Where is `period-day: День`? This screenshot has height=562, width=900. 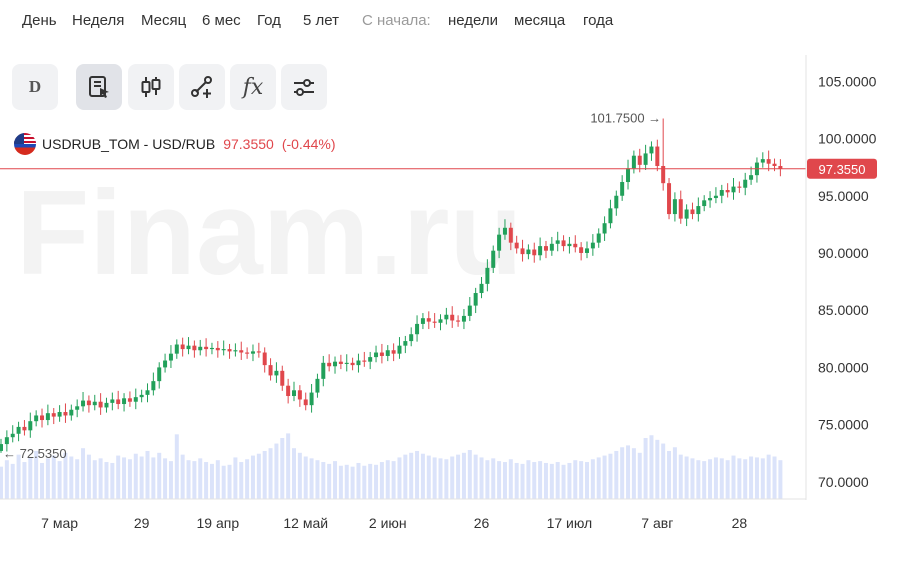 period-day: День is located at coordinates (39, 20).